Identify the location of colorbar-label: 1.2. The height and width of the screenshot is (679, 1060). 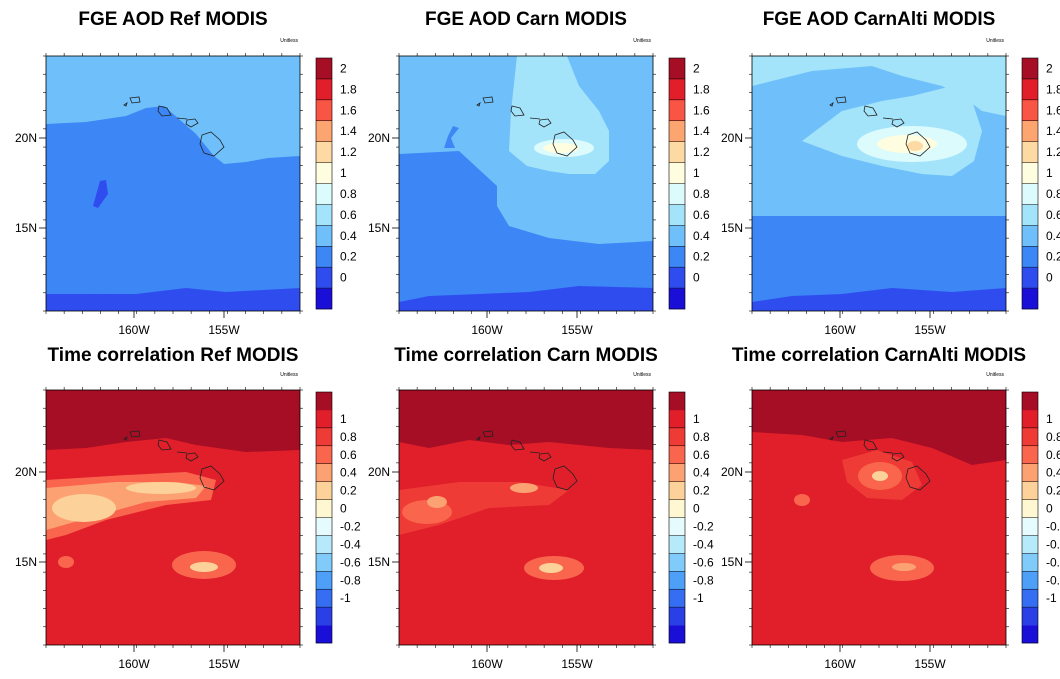
(348, 152).